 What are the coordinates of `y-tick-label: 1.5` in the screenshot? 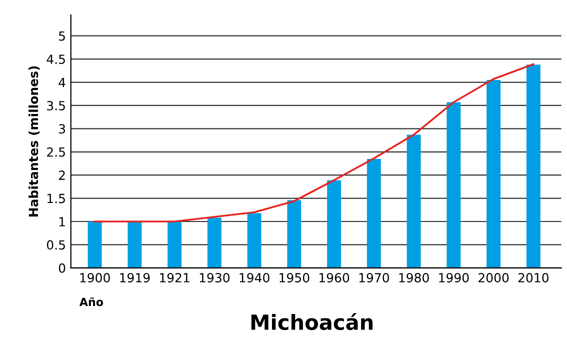 It's located at (56, 199).